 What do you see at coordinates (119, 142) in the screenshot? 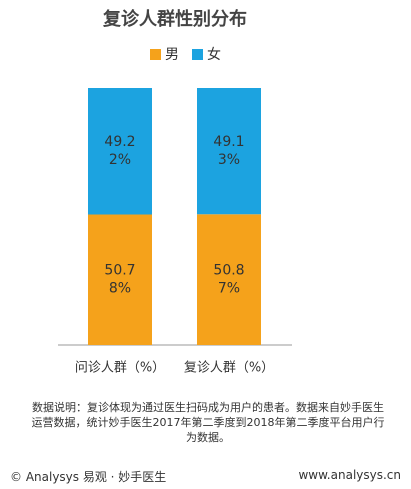
I see `value-label-line: 49.2` at bounding box center [119, 142].